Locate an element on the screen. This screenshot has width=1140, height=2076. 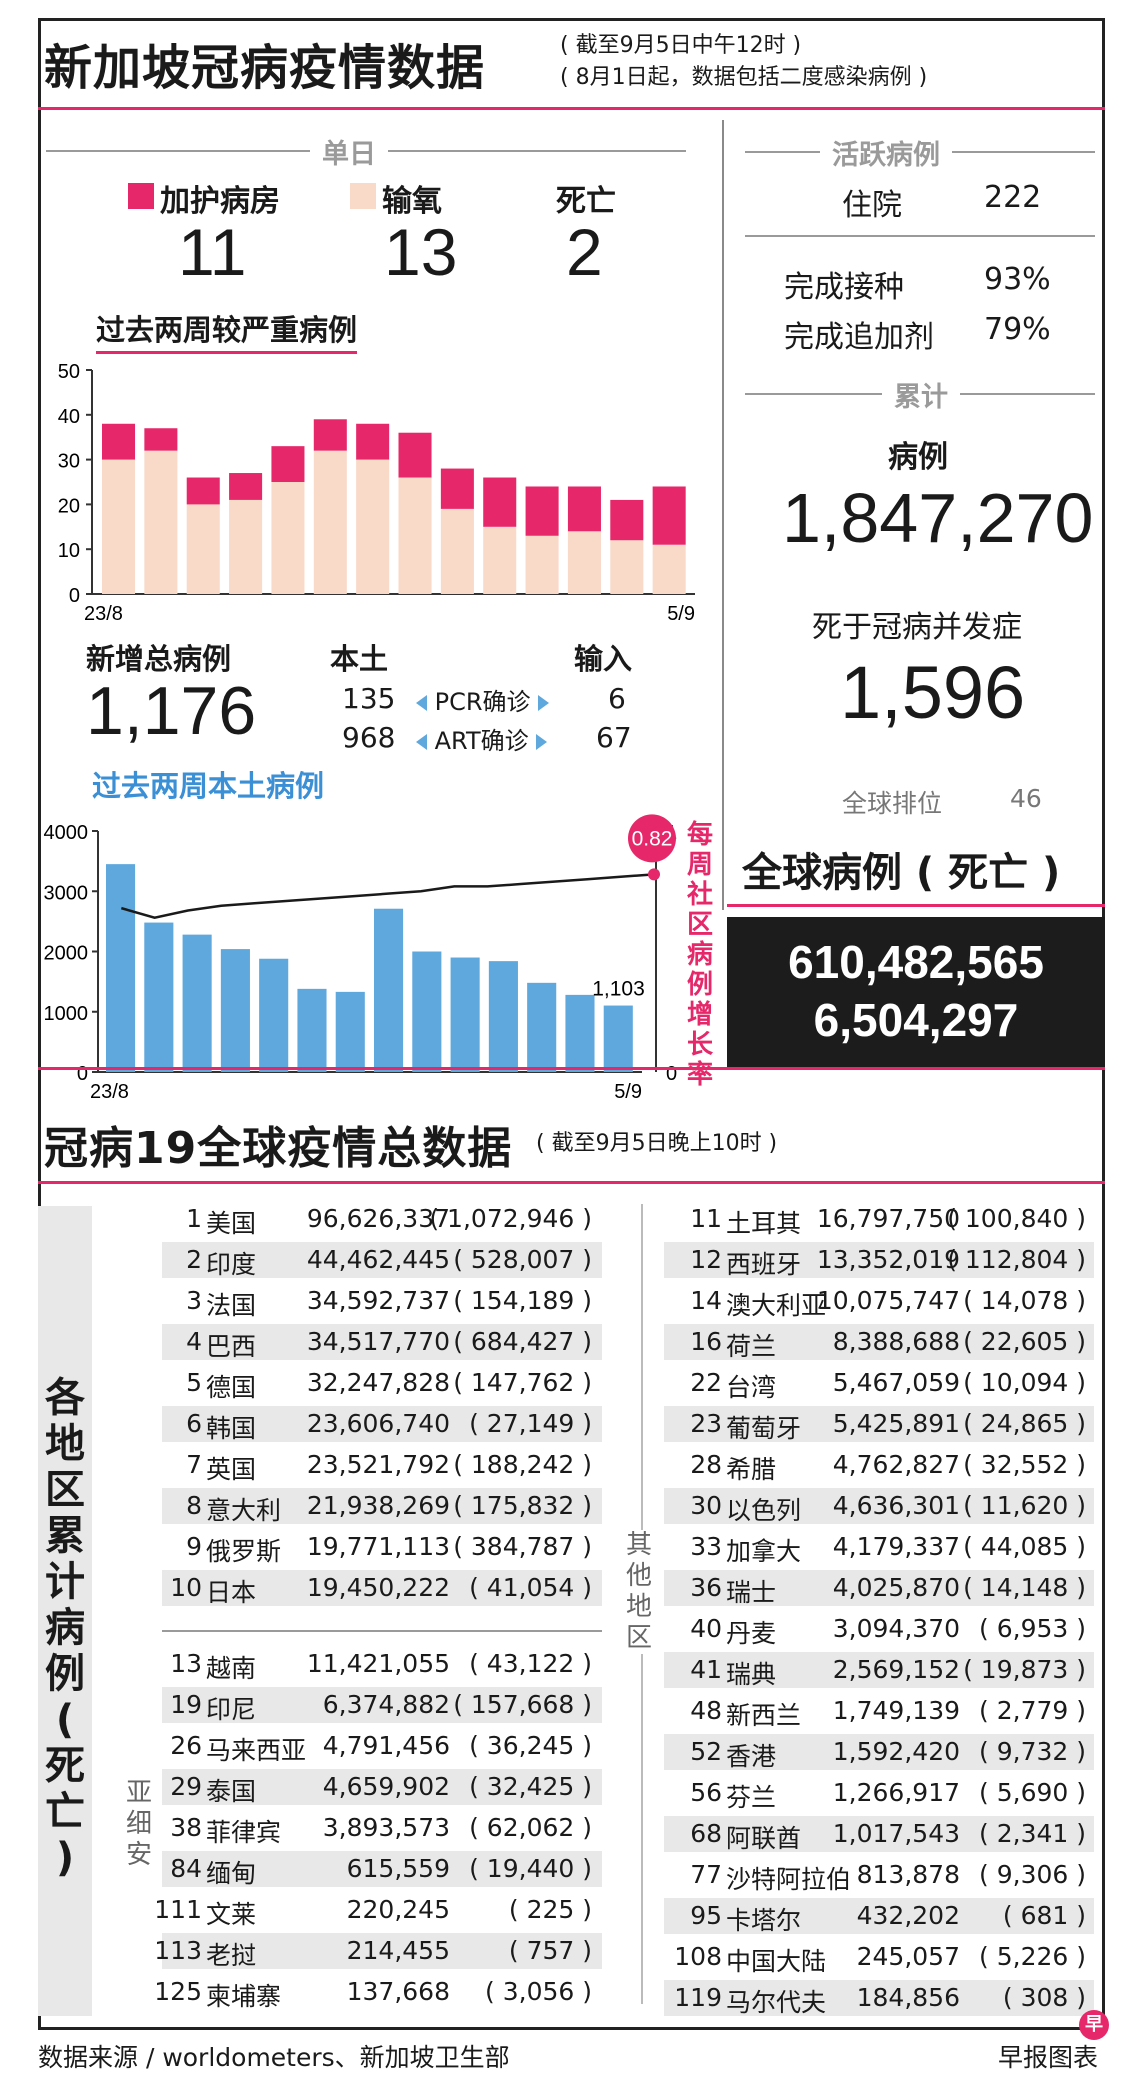
country-cases: 4,762,827 is located at coordinates (896, 1464).